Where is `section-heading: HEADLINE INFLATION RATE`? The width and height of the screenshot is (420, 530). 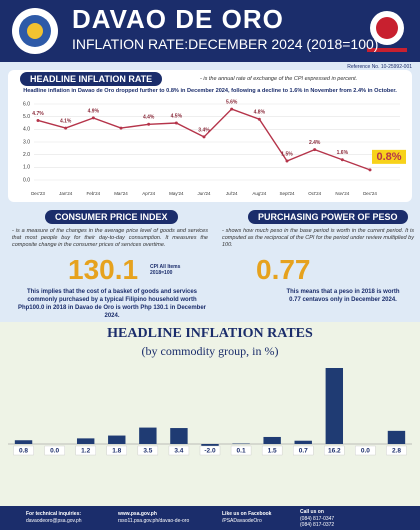
section-heading: HEADLINE INFLATION RATE is located at coordinates (91, 79).